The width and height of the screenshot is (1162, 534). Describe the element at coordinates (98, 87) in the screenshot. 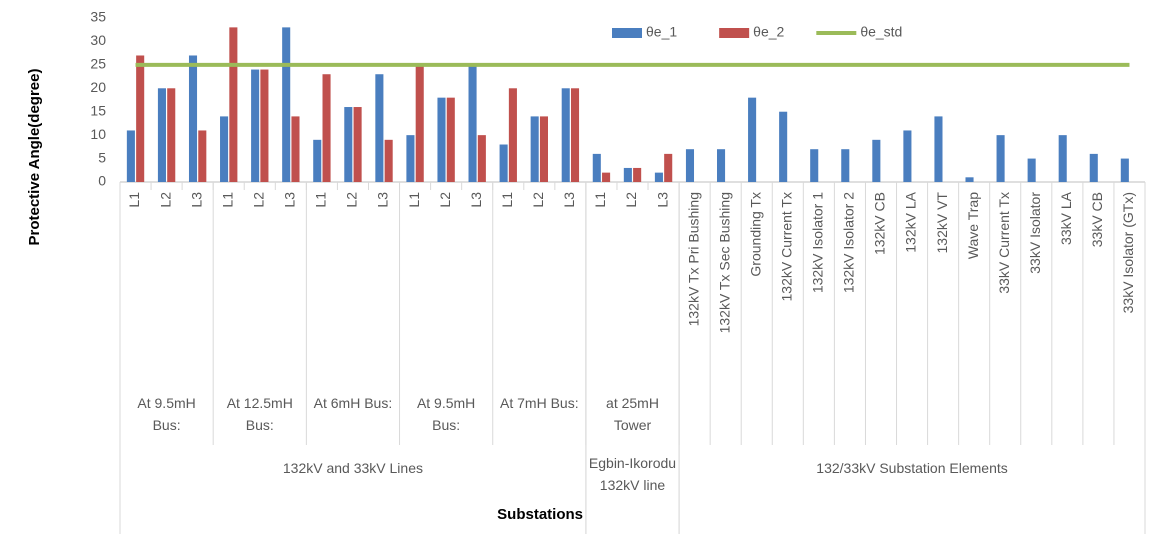

I see `y-tick-label: 20` at that location.